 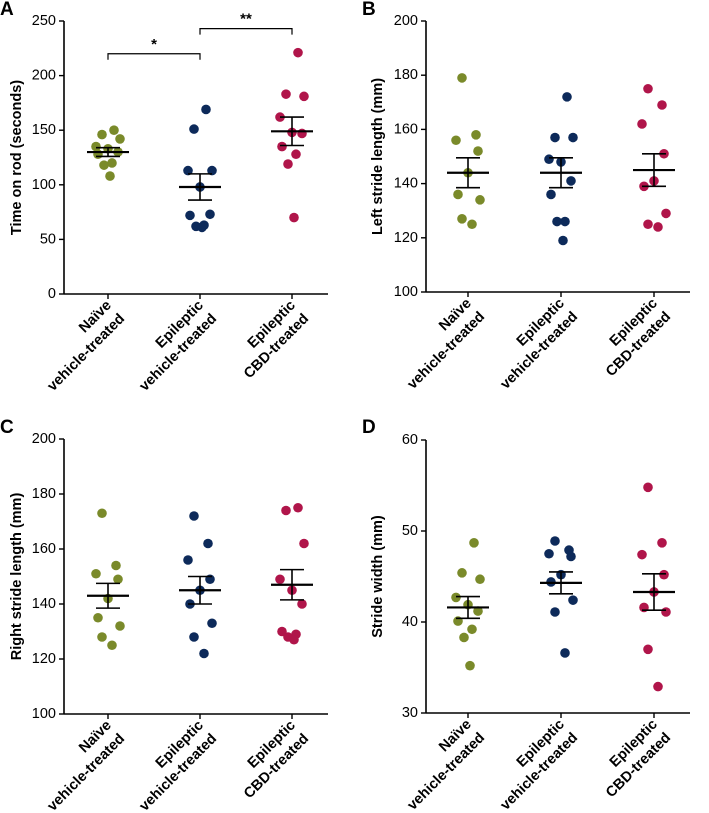 What do you see at coordinates (369, 10) in the screenshot?
I see `panel-letter: B` at bounding box center [369, 10].